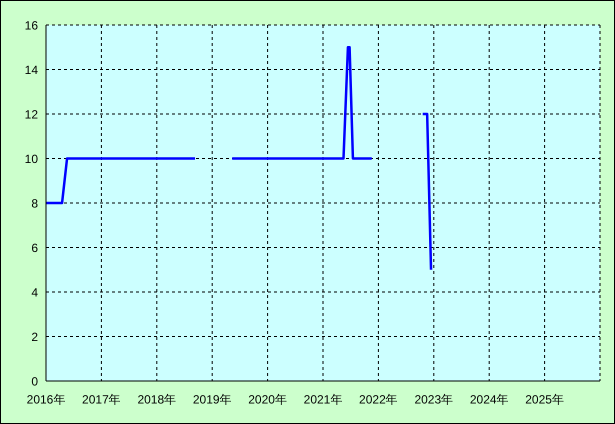 This screenshot has height=424, width=615. What do you see at coordinates (156, 399) in the screenshot?
I see `x-tick-label: 2018年` at bounding box center [156, 399].